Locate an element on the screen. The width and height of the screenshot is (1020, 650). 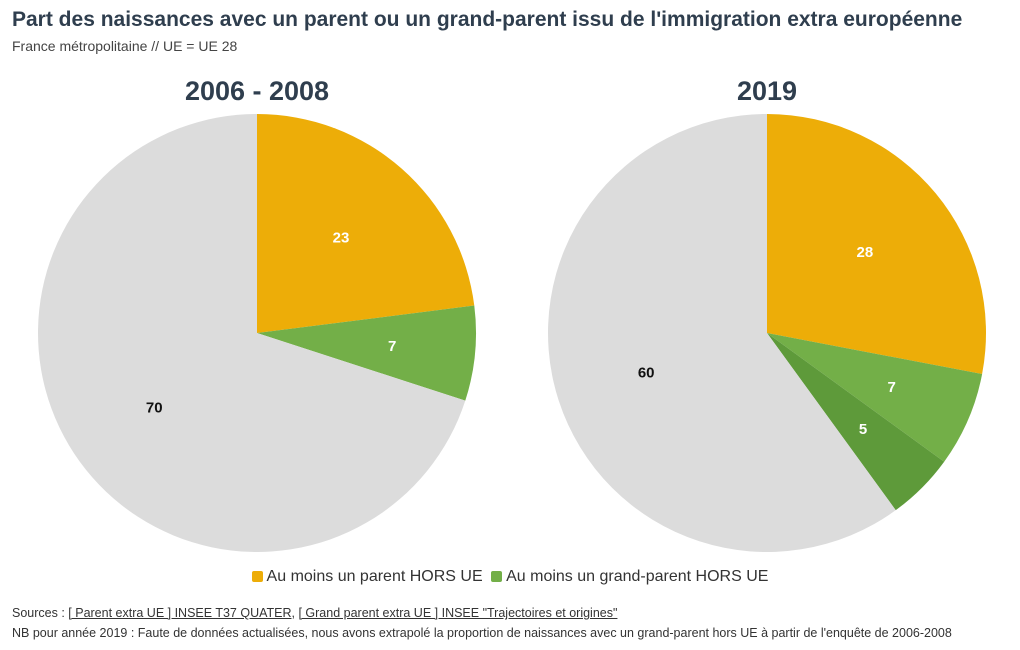
legend-label-grandparent: Au moins un grand-parent HORS UE is located at coordinates (637, 576).